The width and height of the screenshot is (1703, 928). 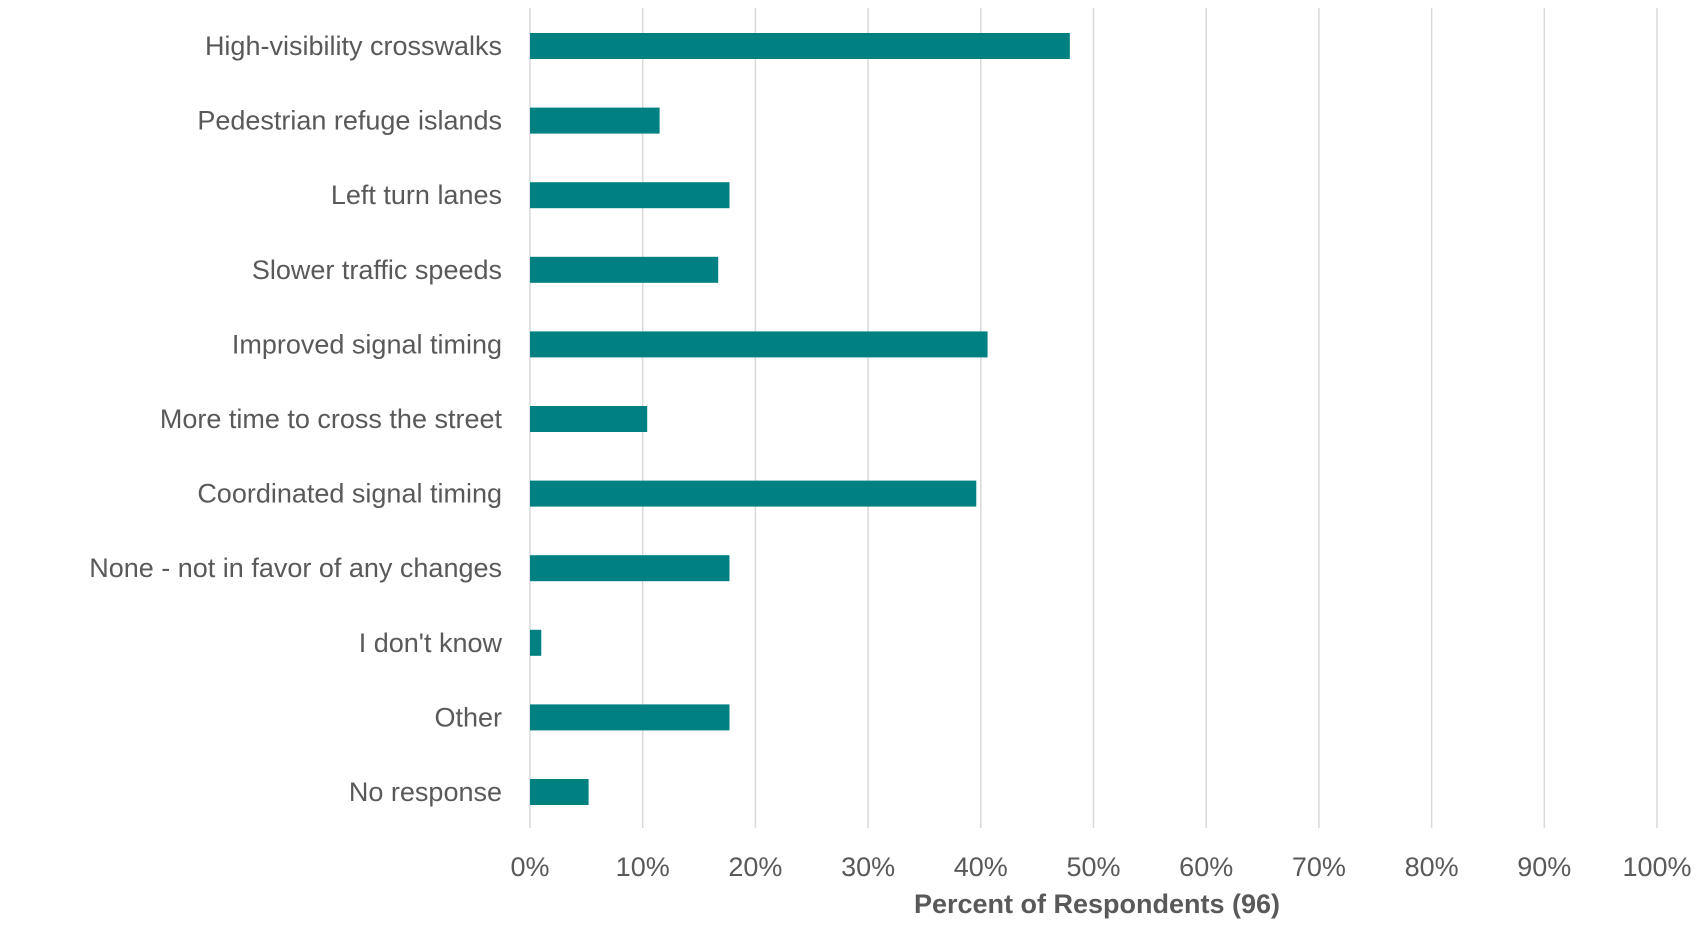 What do you see at coordinates (981, 867) in the screenshot?
I see `x-tick-label: 40%` at bounding box center [981, 867].